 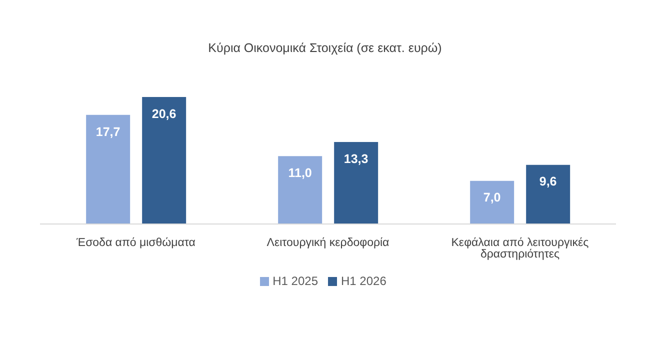 I want to click on data-label: 11,0, so click(x=300, y=173).